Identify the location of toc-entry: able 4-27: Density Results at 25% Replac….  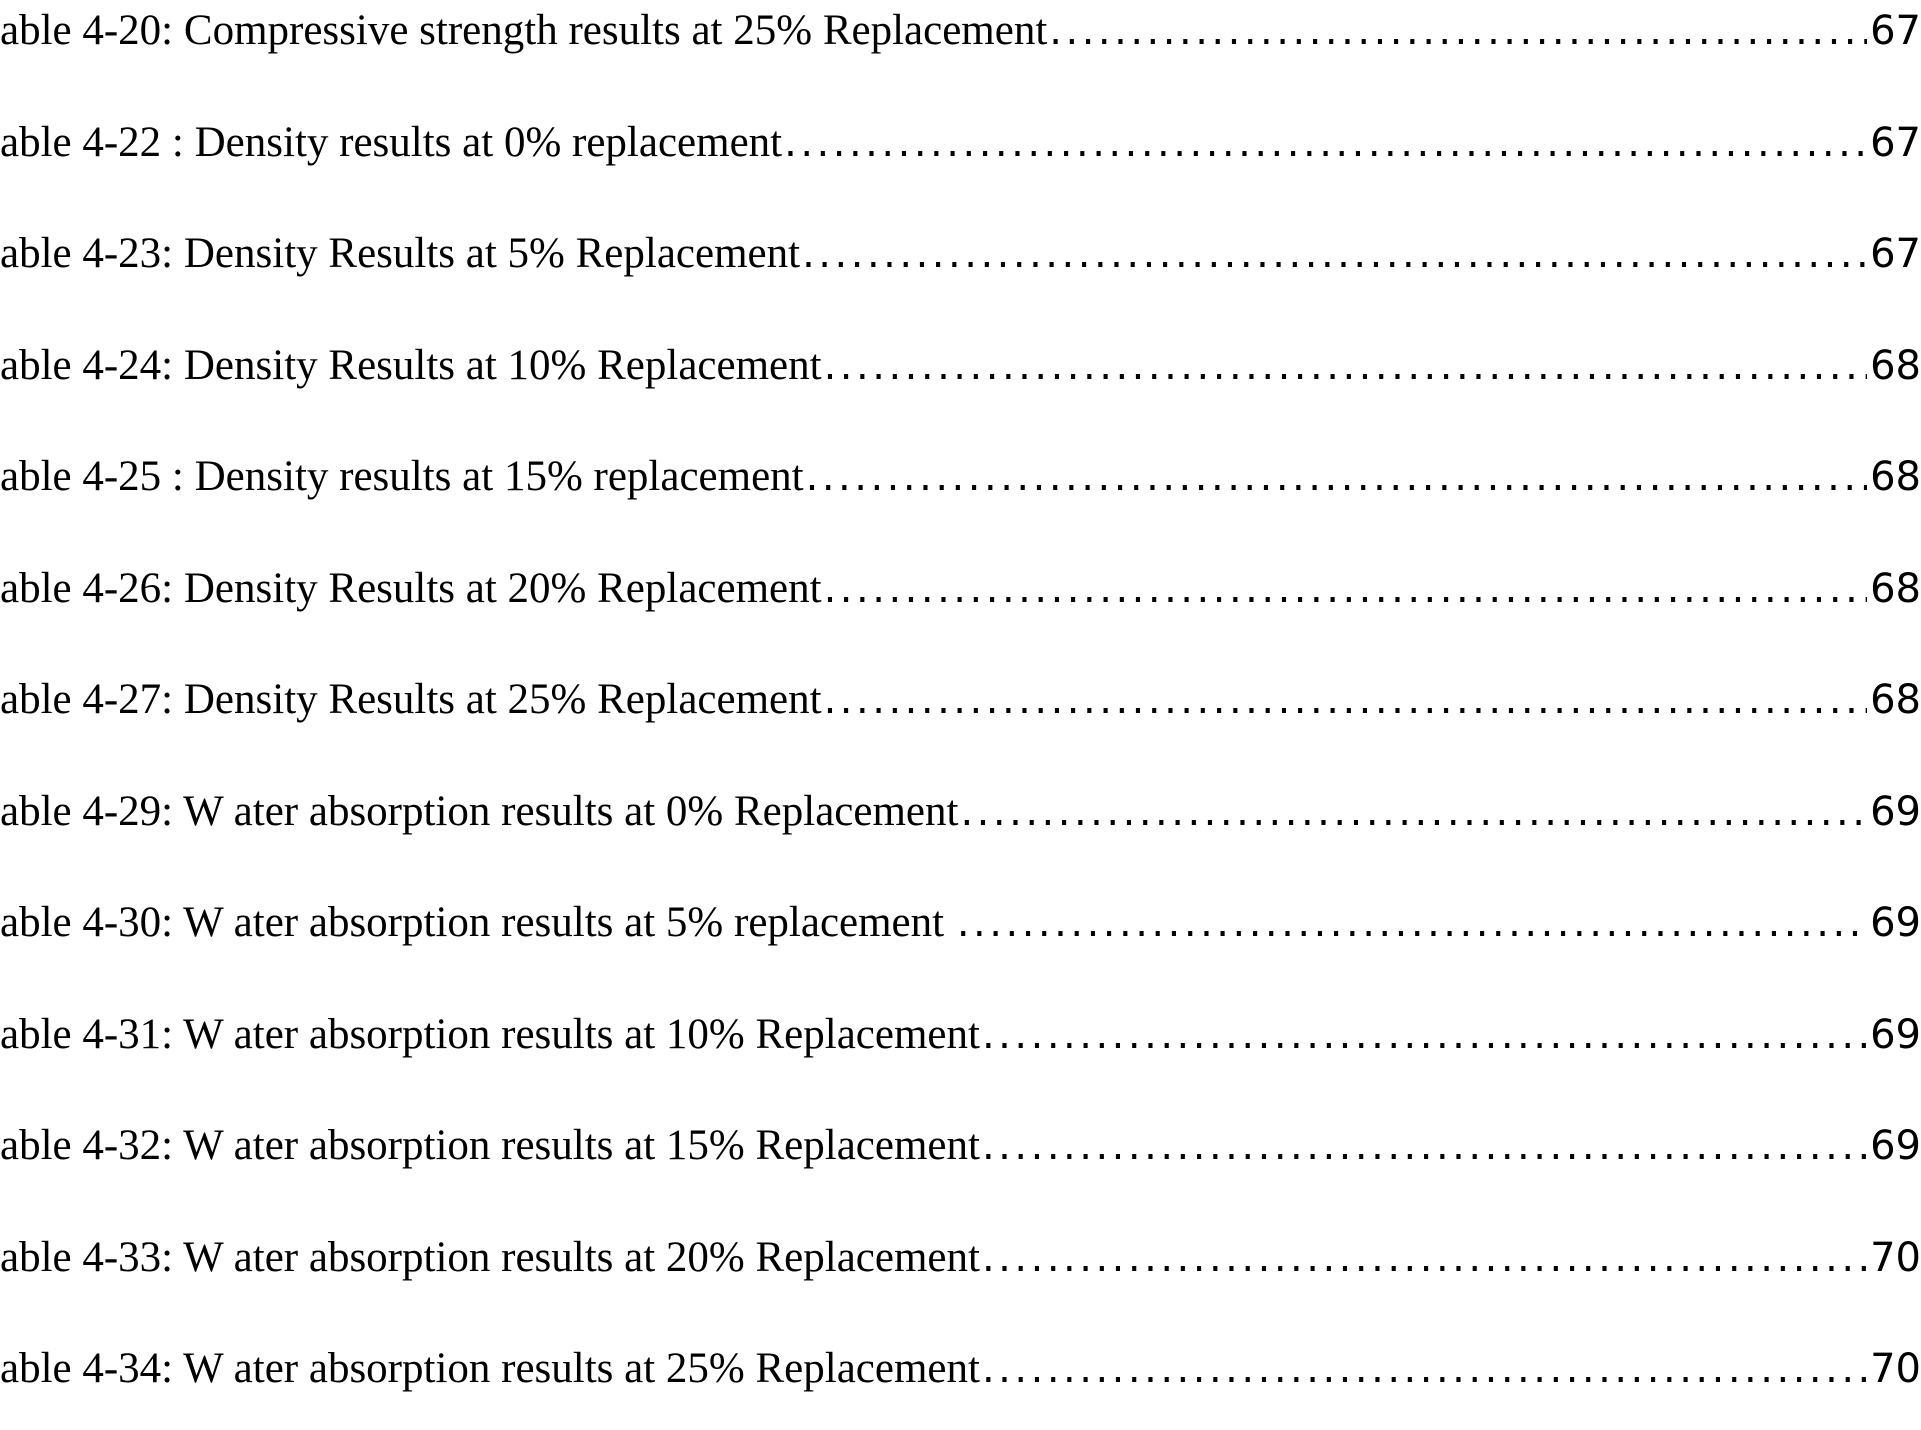
(960, 732).